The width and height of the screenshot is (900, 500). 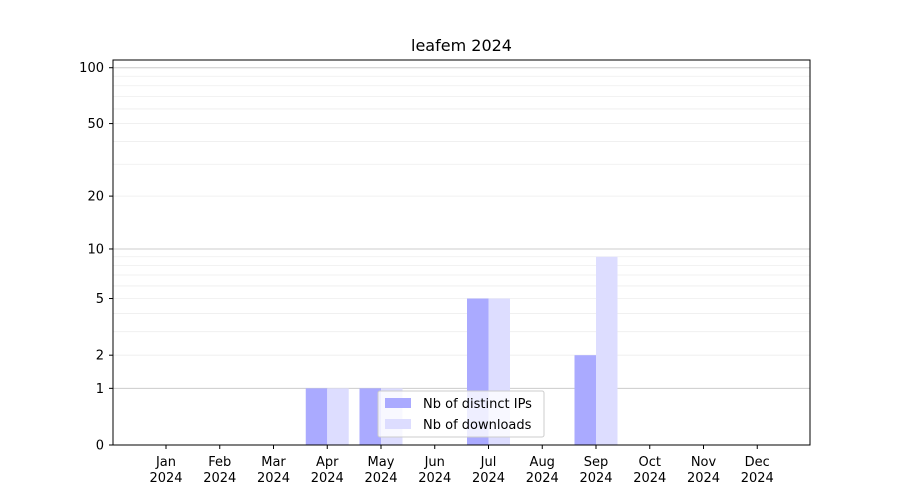 I want to click on y-tick-label: 1, so click(x=100, y=389).